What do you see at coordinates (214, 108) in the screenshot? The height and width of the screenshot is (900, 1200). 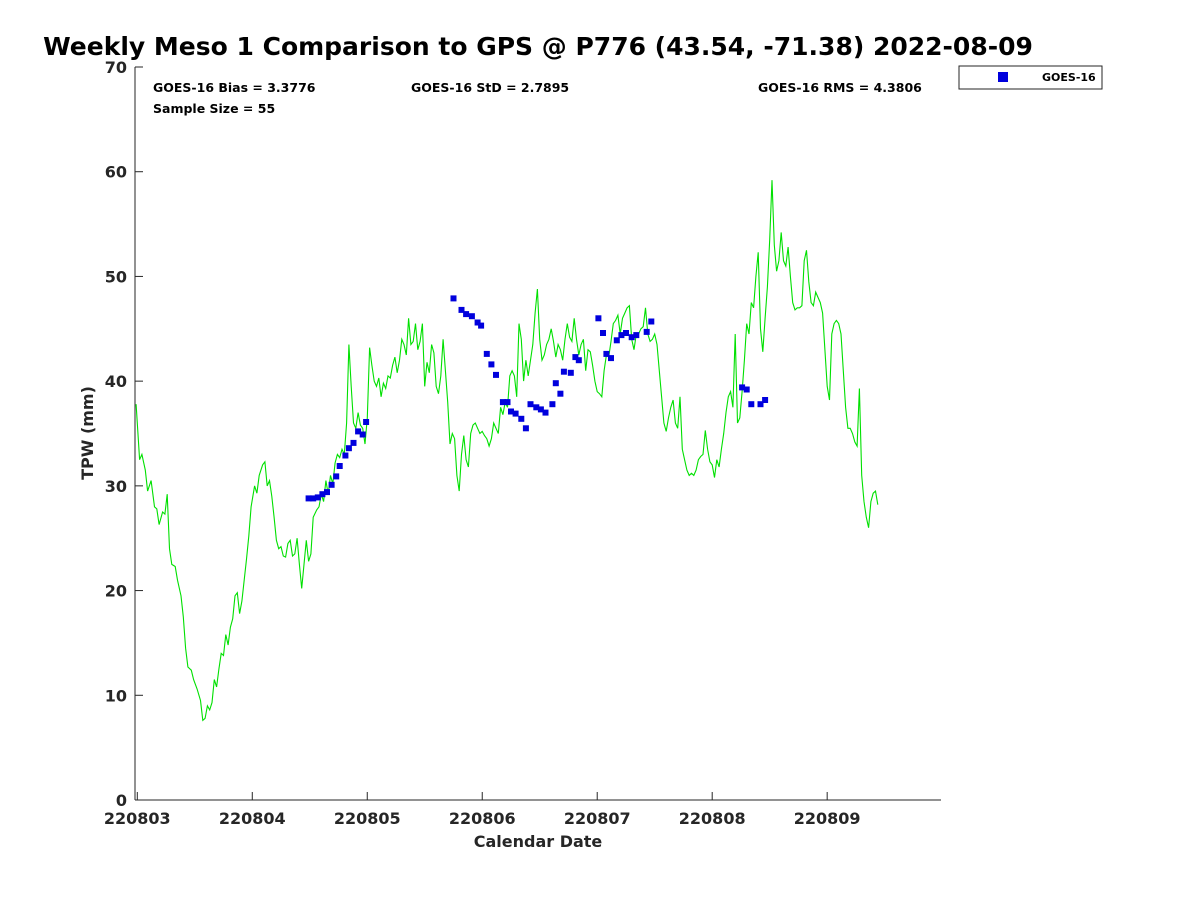 I see `stat-sample-size: Sample Size = 55` at bounding box center [214, 108].